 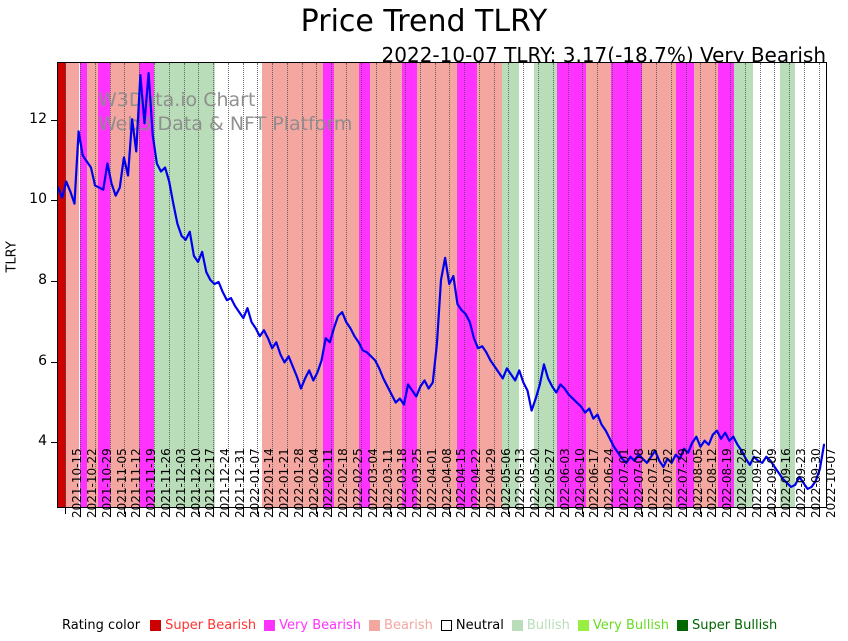 I want to click on legend-entry: Very Bearish, so click(x=312, y=625).